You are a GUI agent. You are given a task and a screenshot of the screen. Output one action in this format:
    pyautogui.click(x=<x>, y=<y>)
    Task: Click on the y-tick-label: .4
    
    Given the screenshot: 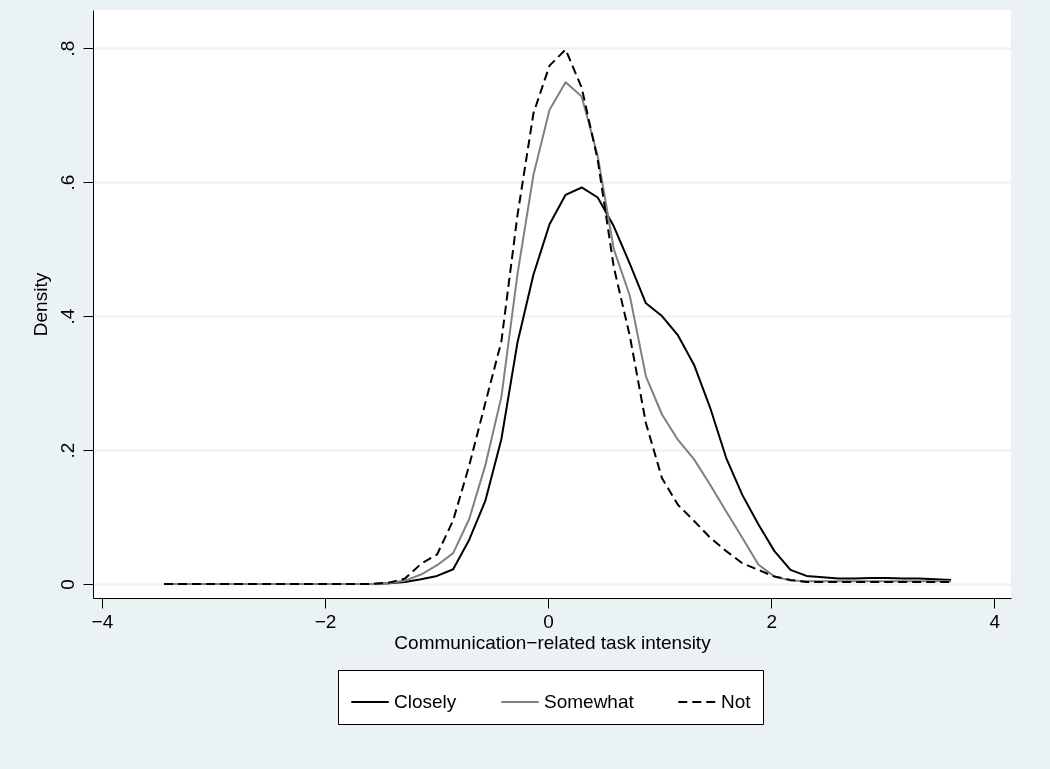 What is the action you would take?
    pyautogui.click(x=67, y=316)
    